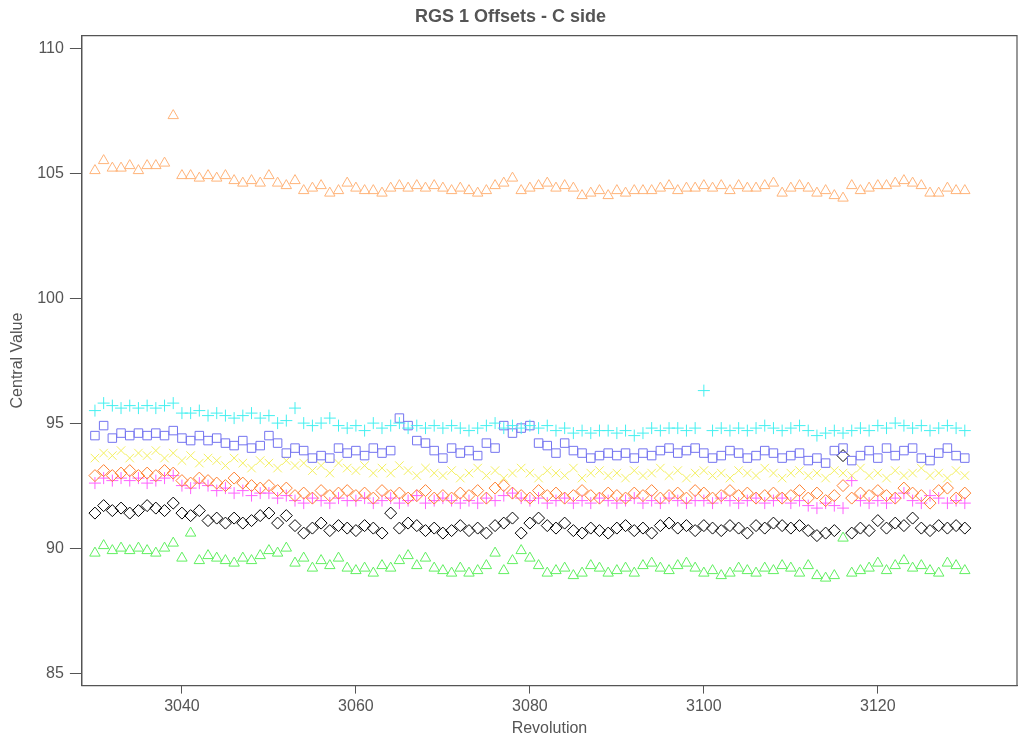 The width and height of the screenshot is (1031, 742). What do you see at coordinates (51, 47) in the screenshot?
I see `y-tick-label: 110` at bounding box center [51, 47].